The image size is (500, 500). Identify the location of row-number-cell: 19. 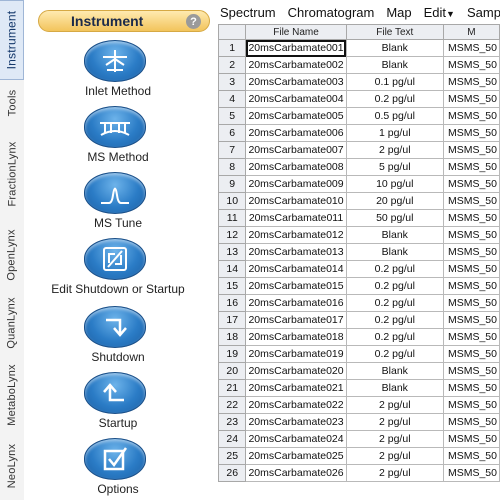
(232, 354).